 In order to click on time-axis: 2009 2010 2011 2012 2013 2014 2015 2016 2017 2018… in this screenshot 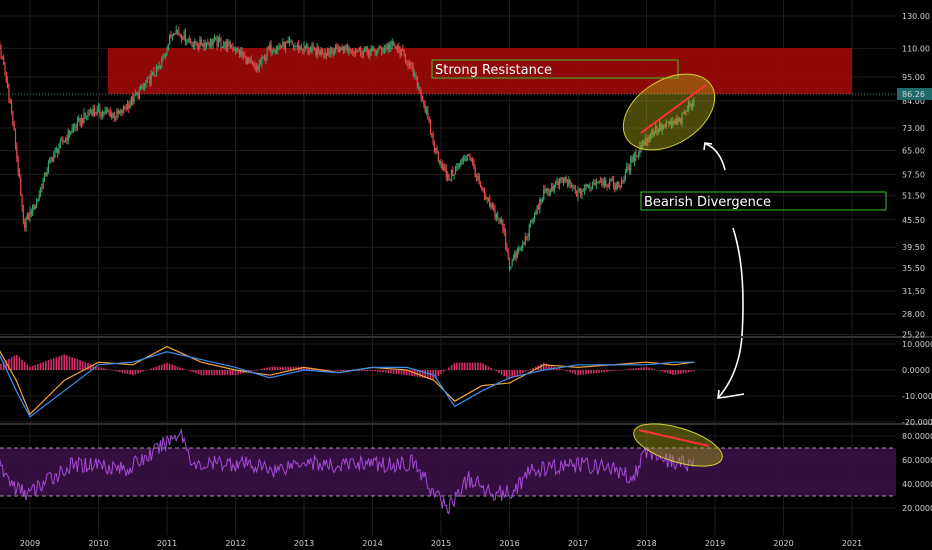, I will do `click(441, 543)`.